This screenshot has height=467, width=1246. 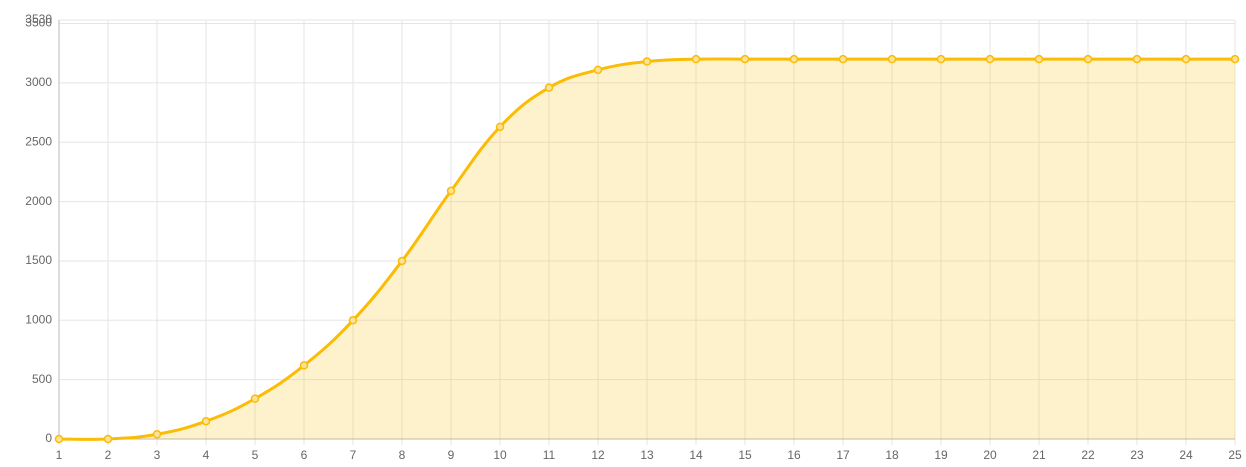 I want to click on x-tick-label: 23, so click(x=1137, y=455).